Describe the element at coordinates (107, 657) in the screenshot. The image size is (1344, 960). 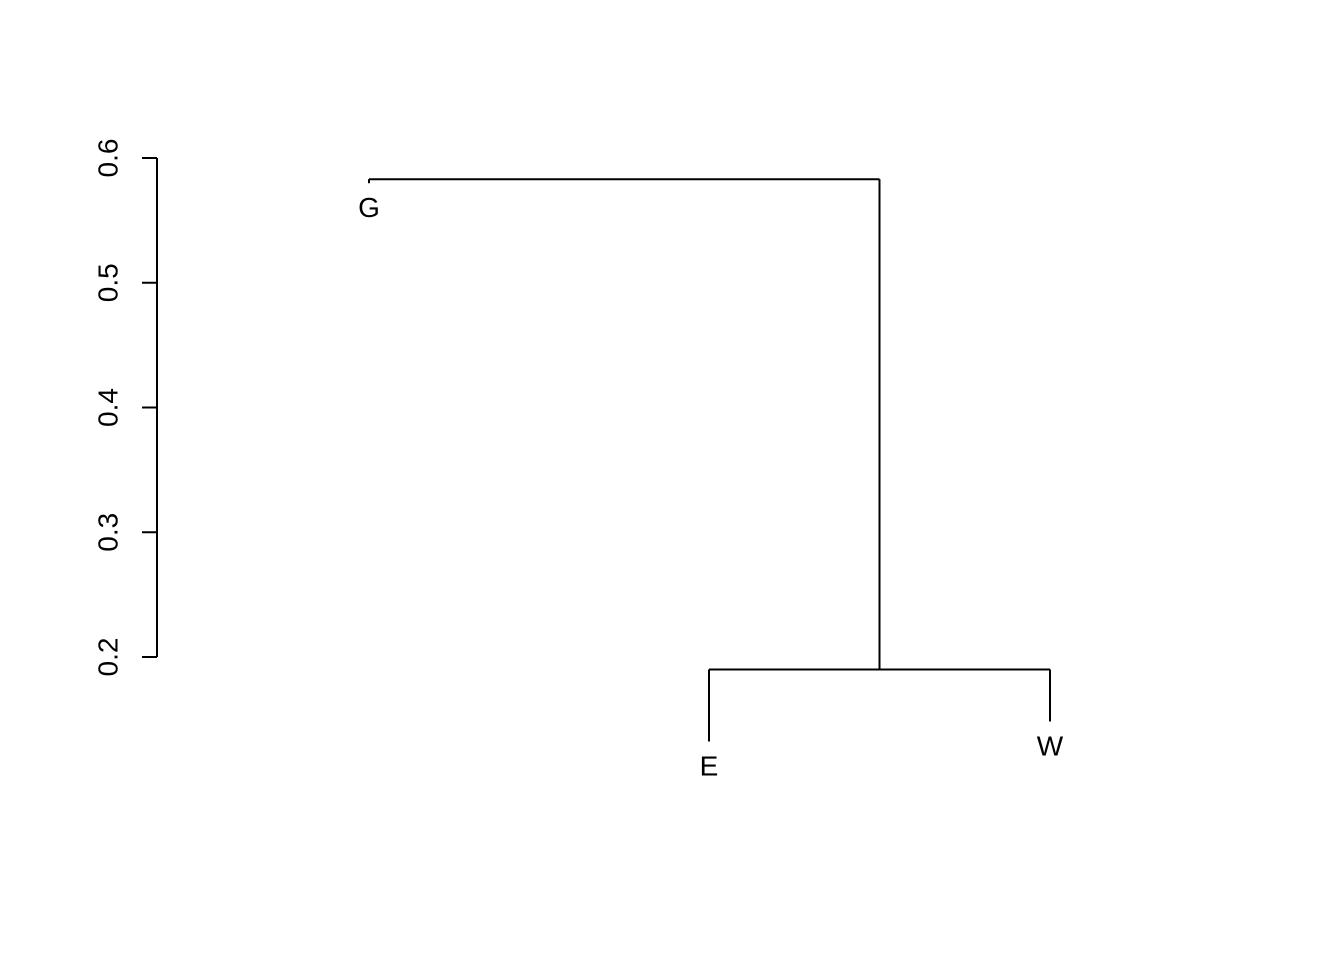
I see `y-tick-label: 0.2` at that location.